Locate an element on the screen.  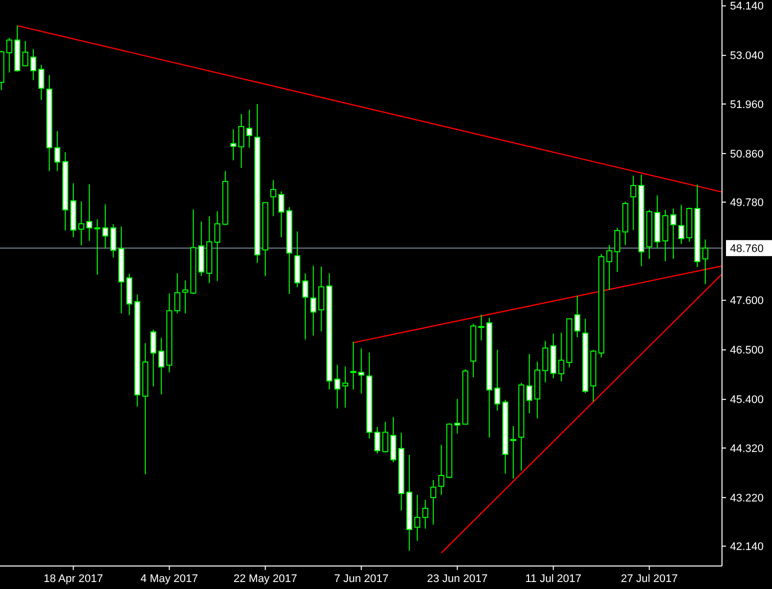
y-tick-label: 54.140 is located at coordinates (747, 6).